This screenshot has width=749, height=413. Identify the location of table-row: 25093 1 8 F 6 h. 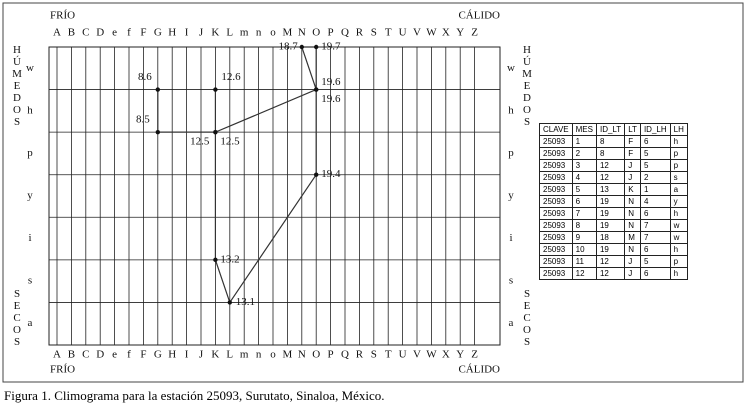
(613, 141).